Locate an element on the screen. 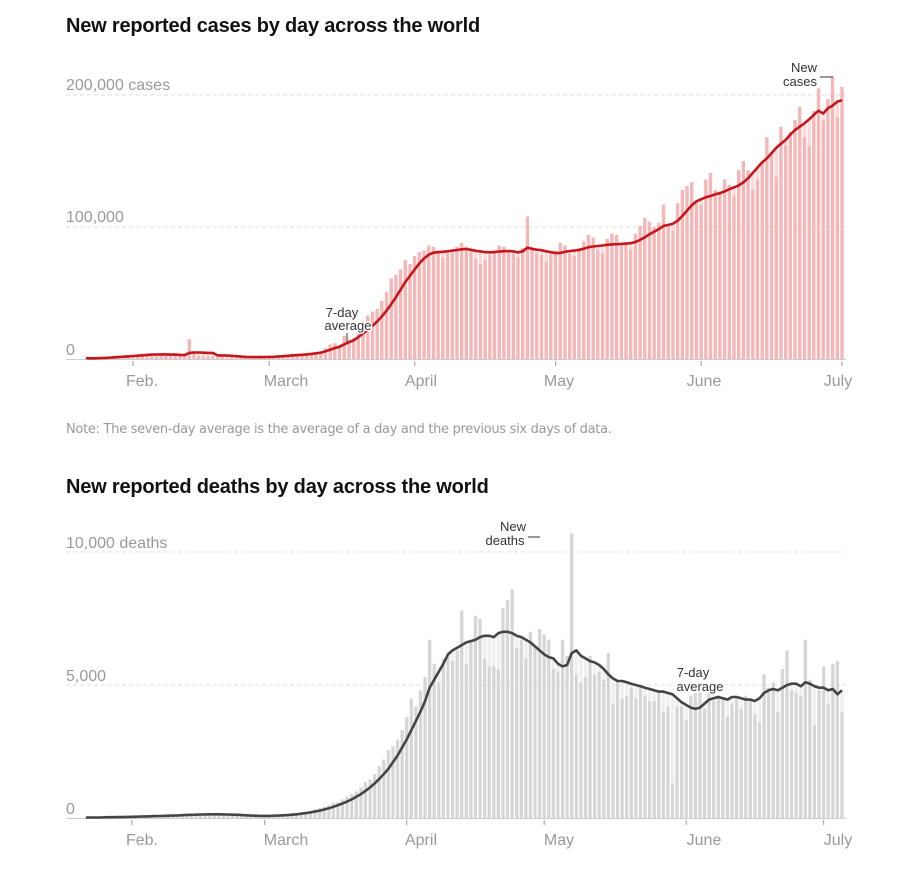  x-tick-label-april: April is located at coordinates (421, 381).